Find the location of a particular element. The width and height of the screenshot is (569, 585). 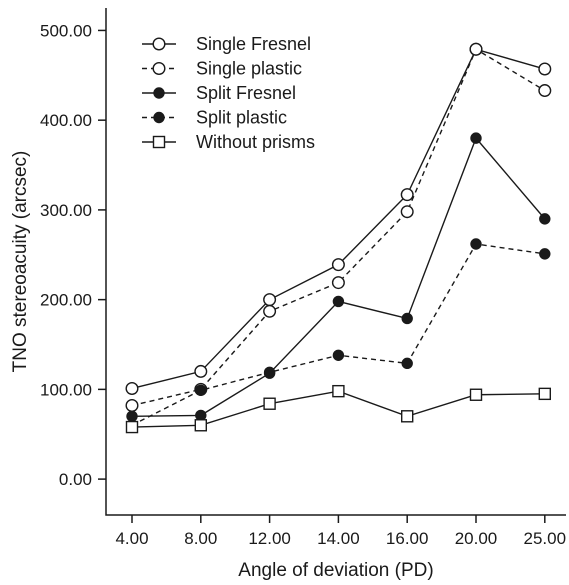

series-without-prisms is located at coordinates (338, 409).